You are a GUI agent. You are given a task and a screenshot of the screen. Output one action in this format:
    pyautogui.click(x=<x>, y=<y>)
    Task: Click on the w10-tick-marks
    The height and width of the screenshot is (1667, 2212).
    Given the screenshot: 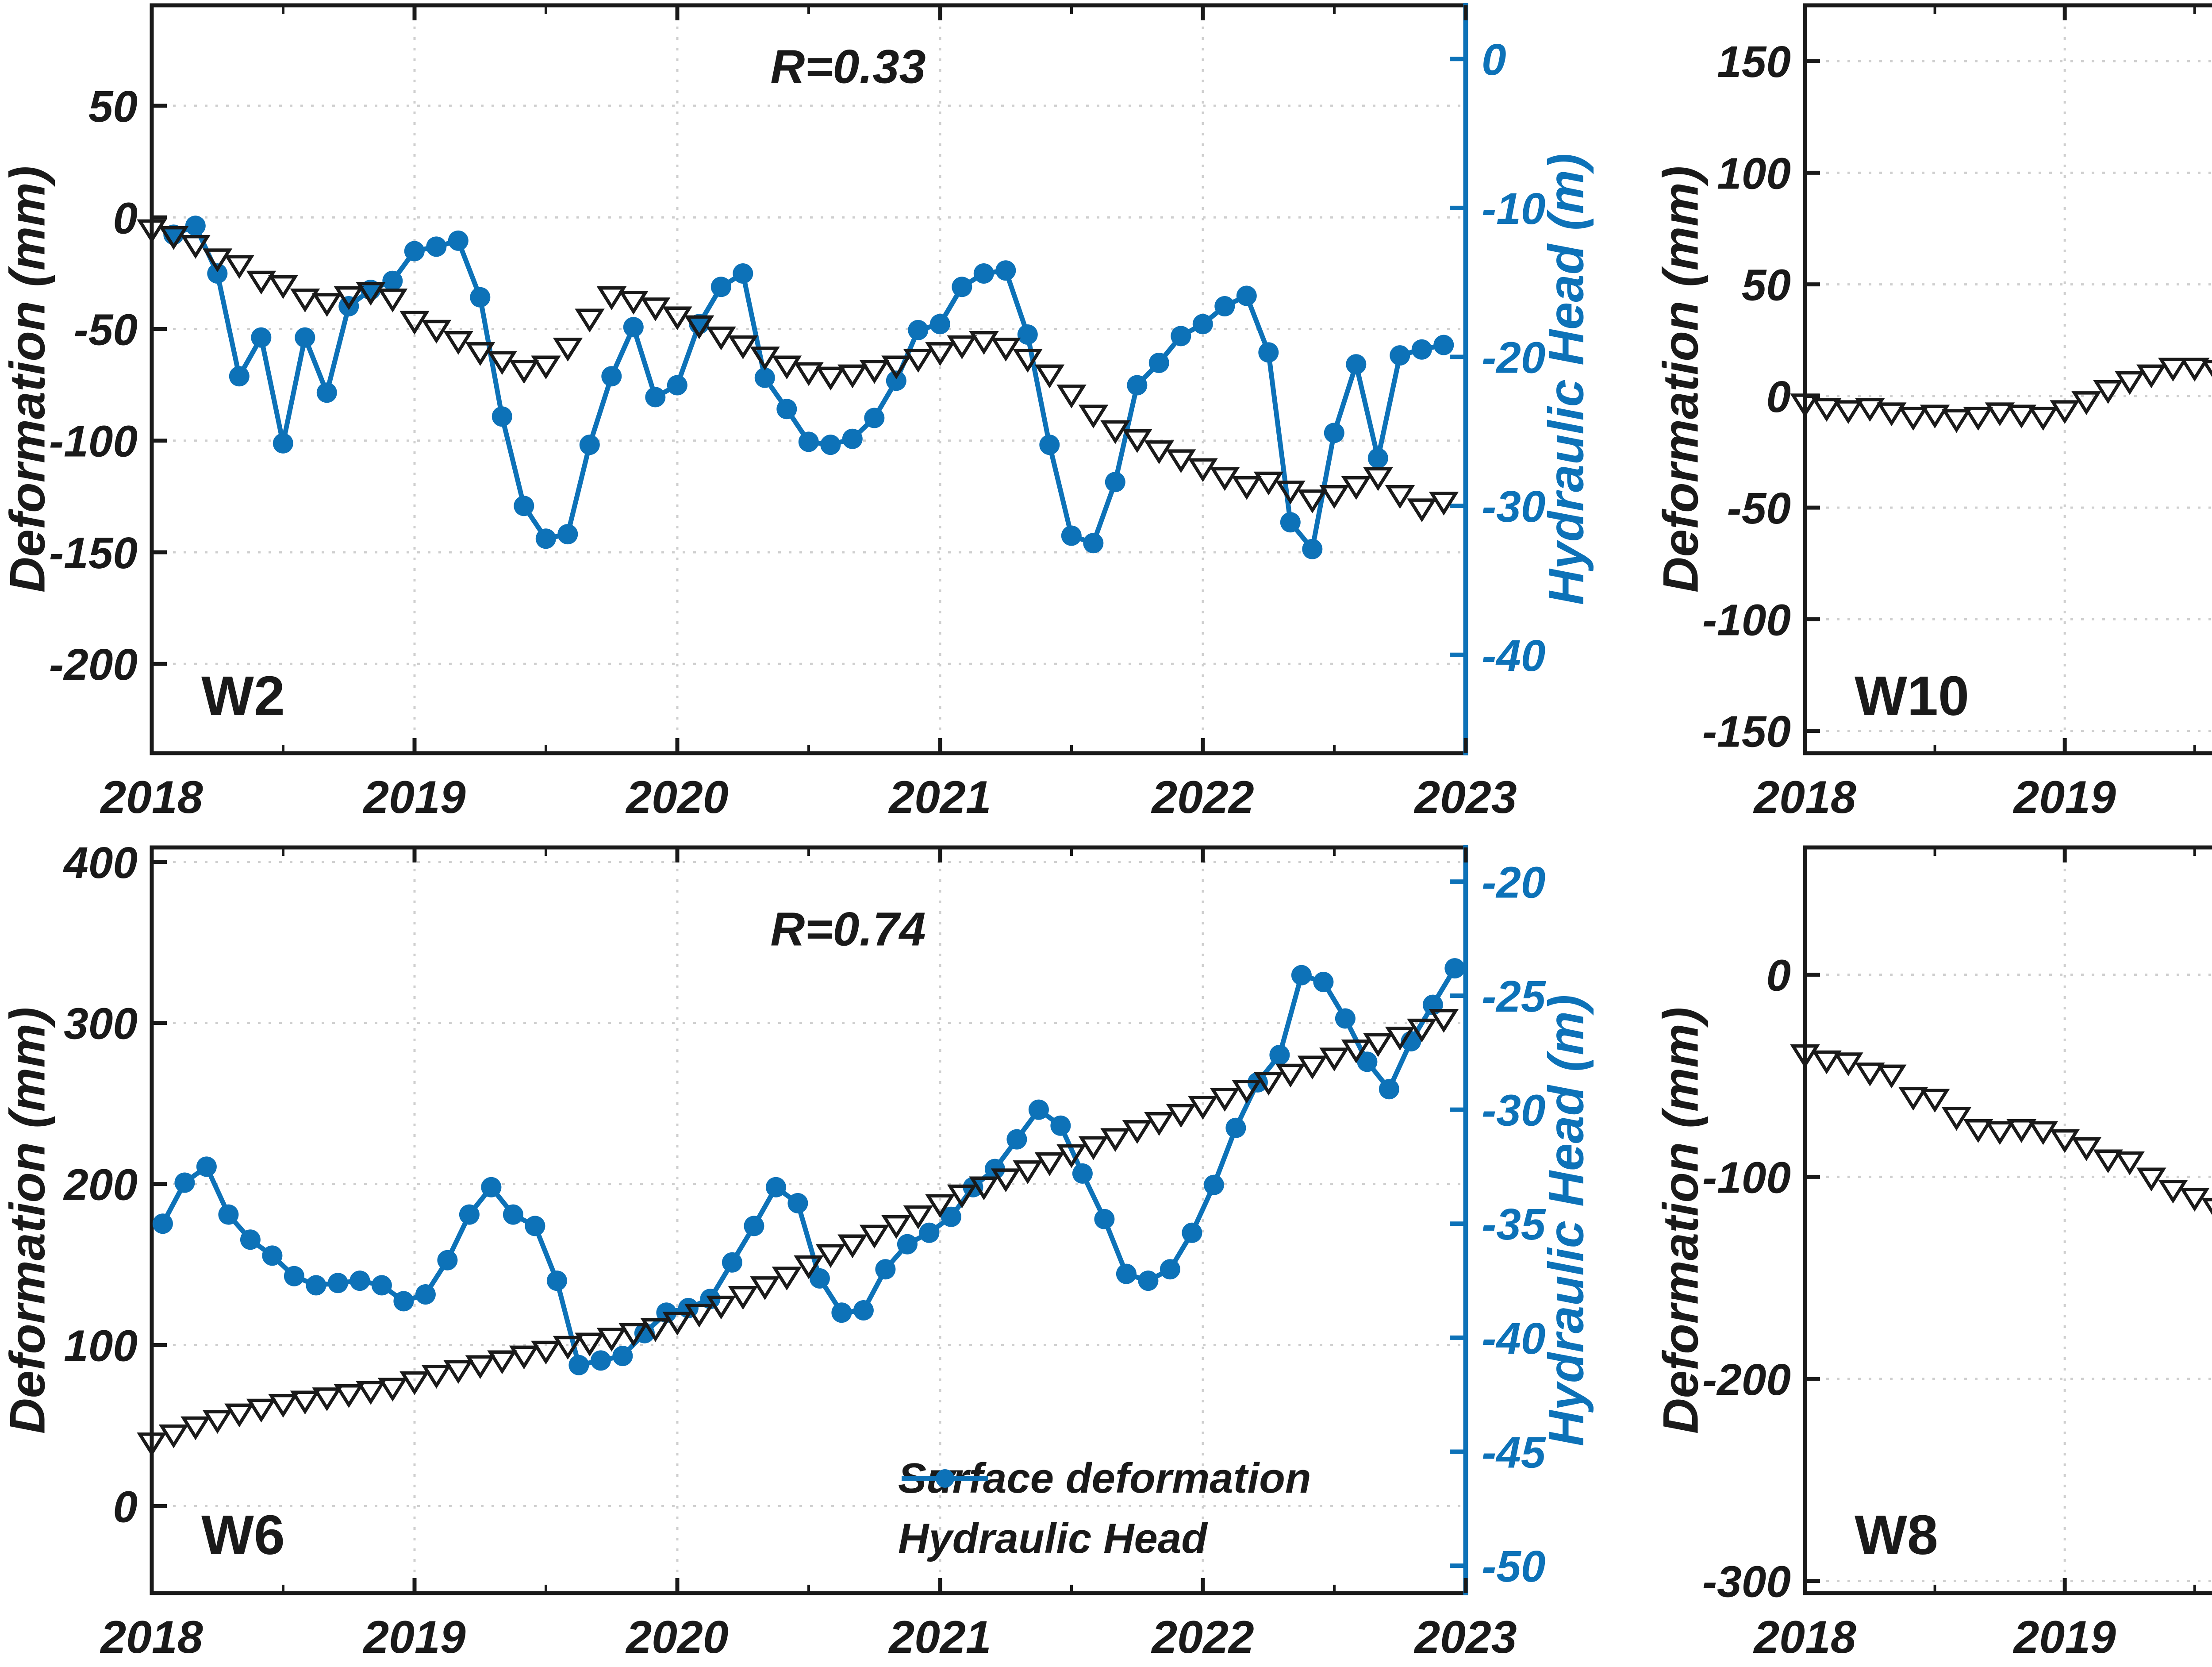 What is the action you would take?
    pyautogui.click(x=2000, y=379)
    